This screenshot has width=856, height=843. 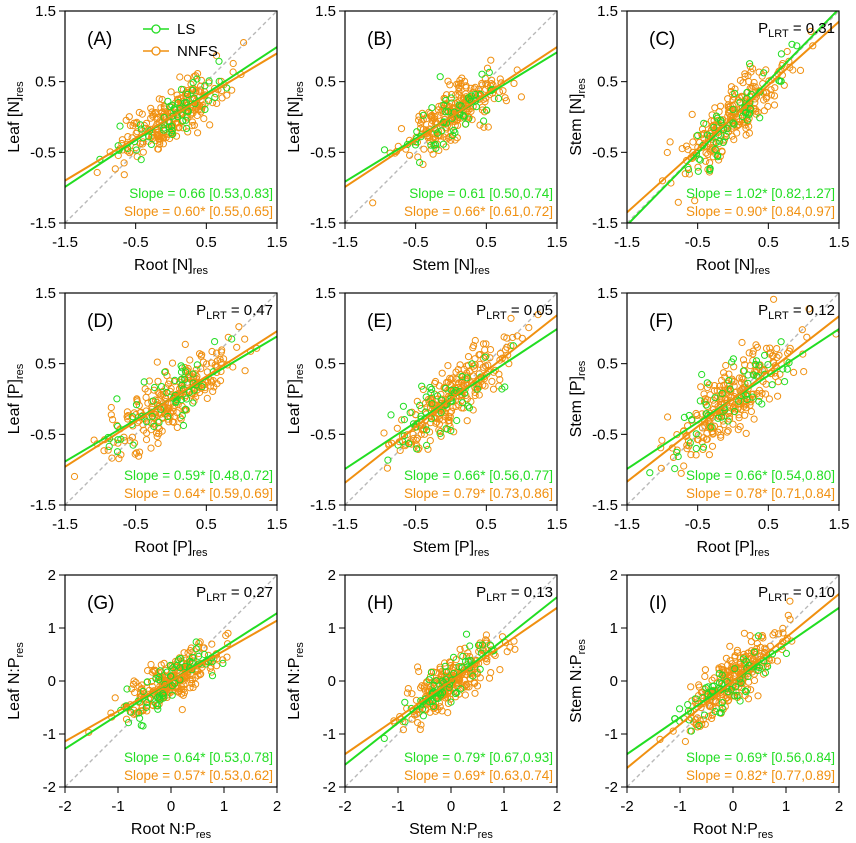 What do you see at coordinates (198, 475) in the screenshot?
I see `ls-slope-label: Slope = 0.59* [0.48,0.72]` at bounding box center [198, 475].